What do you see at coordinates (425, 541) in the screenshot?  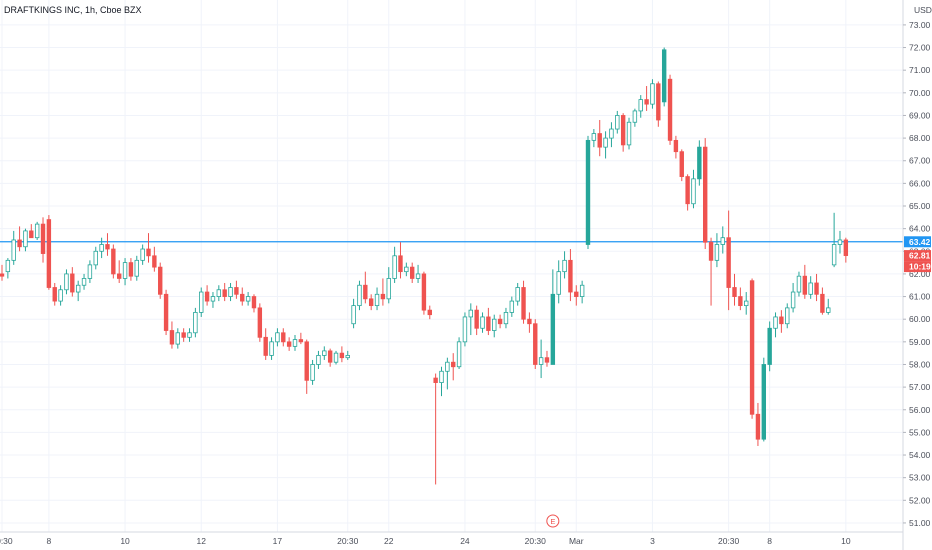 I see `time-axis: 20:30 8 10 12 17 20:30 22 24 20:30 Mar 3 20:30 8 10` at bounding box center [425, 541].